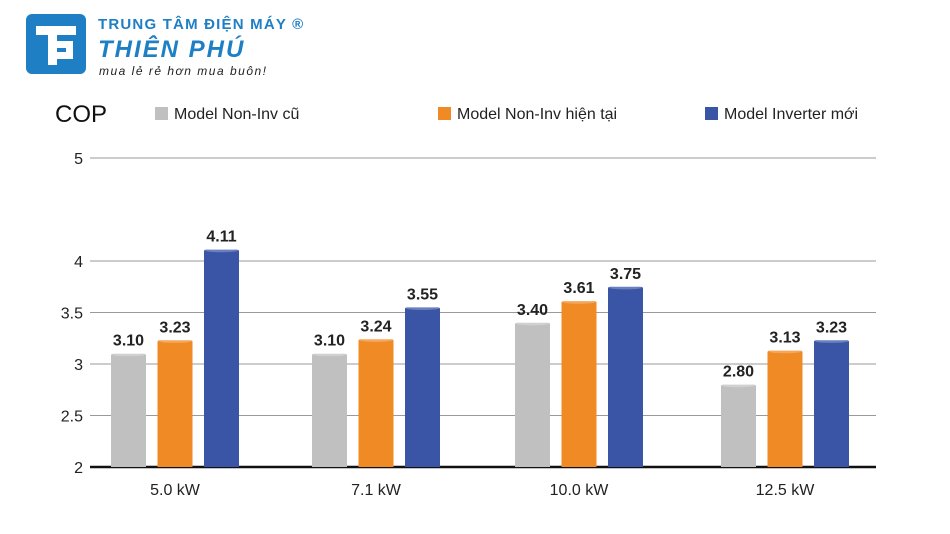 This screenshot has height=534, width=950. Describe the element at coordinates (172, 49) in the screenshot. I see `brand-name: THIÊN PHÚ` at that location.